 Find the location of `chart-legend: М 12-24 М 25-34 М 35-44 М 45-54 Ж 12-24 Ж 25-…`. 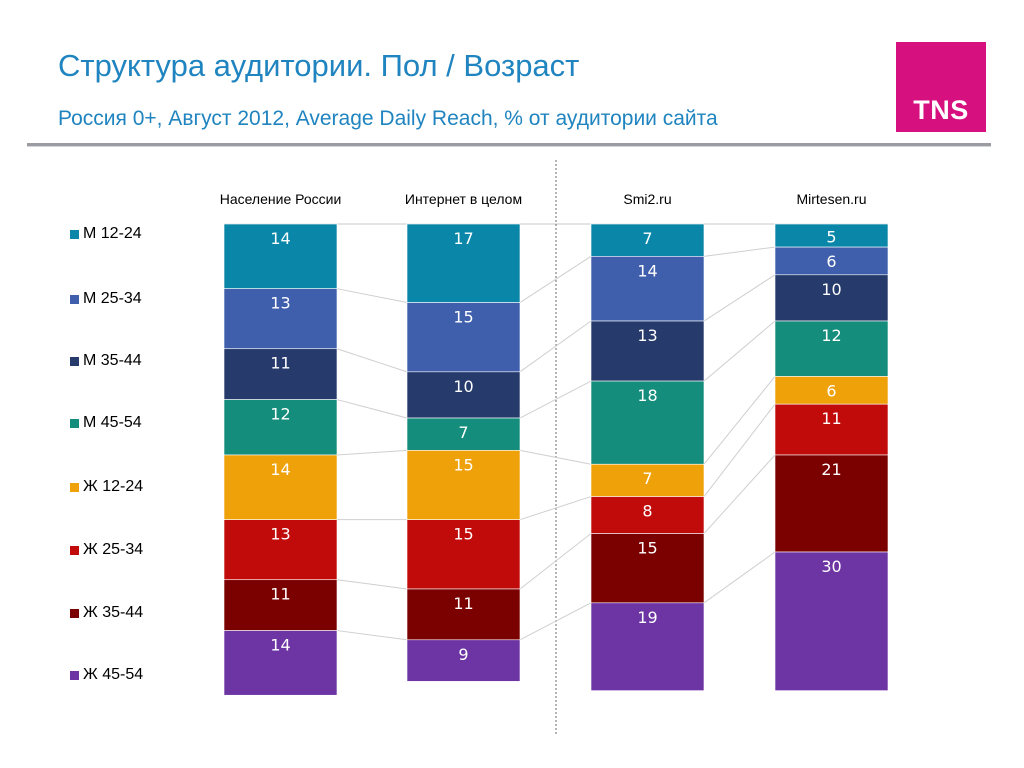

chart-legend: М 12-24 М 25-34 М 35-44 М 45-54 Ж 12-24 Ж 25-… is located at coordinates (140, 384).